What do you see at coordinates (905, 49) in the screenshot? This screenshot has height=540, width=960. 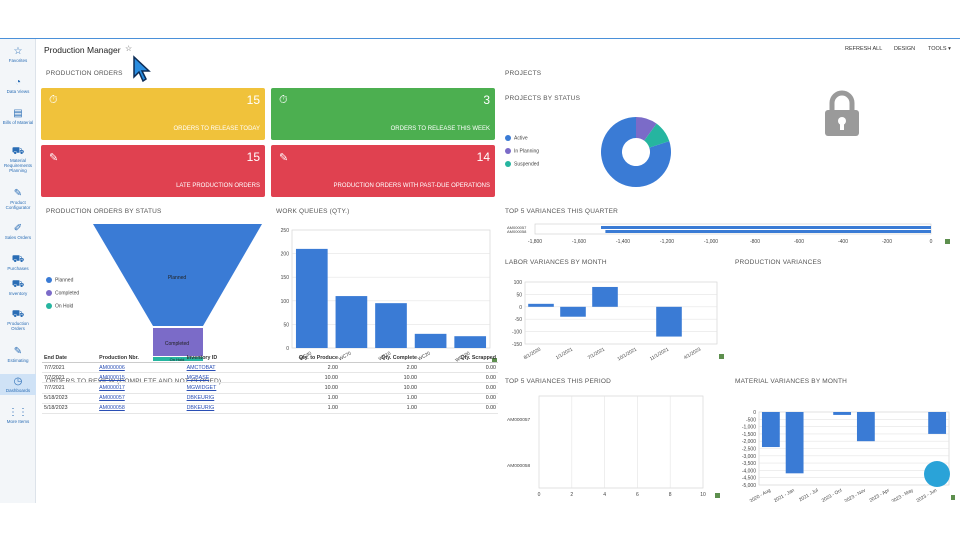 I see `design-button: DESIGN` at bounding box center [905, 49].